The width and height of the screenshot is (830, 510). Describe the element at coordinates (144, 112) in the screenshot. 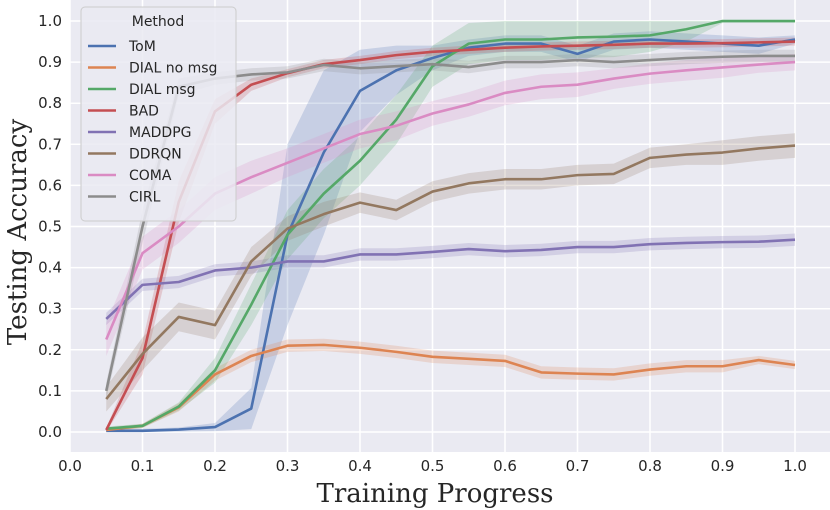

I see `legend-label-bad: BAD` at that location.